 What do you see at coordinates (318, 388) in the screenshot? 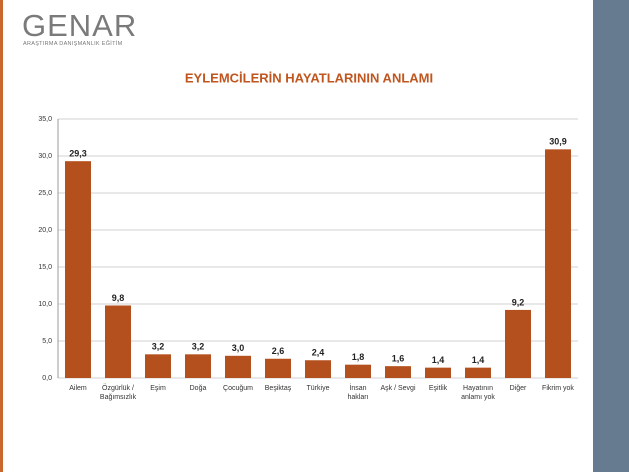
I see `x-tick-label: Türkiye` at bounding box center [318, 388].